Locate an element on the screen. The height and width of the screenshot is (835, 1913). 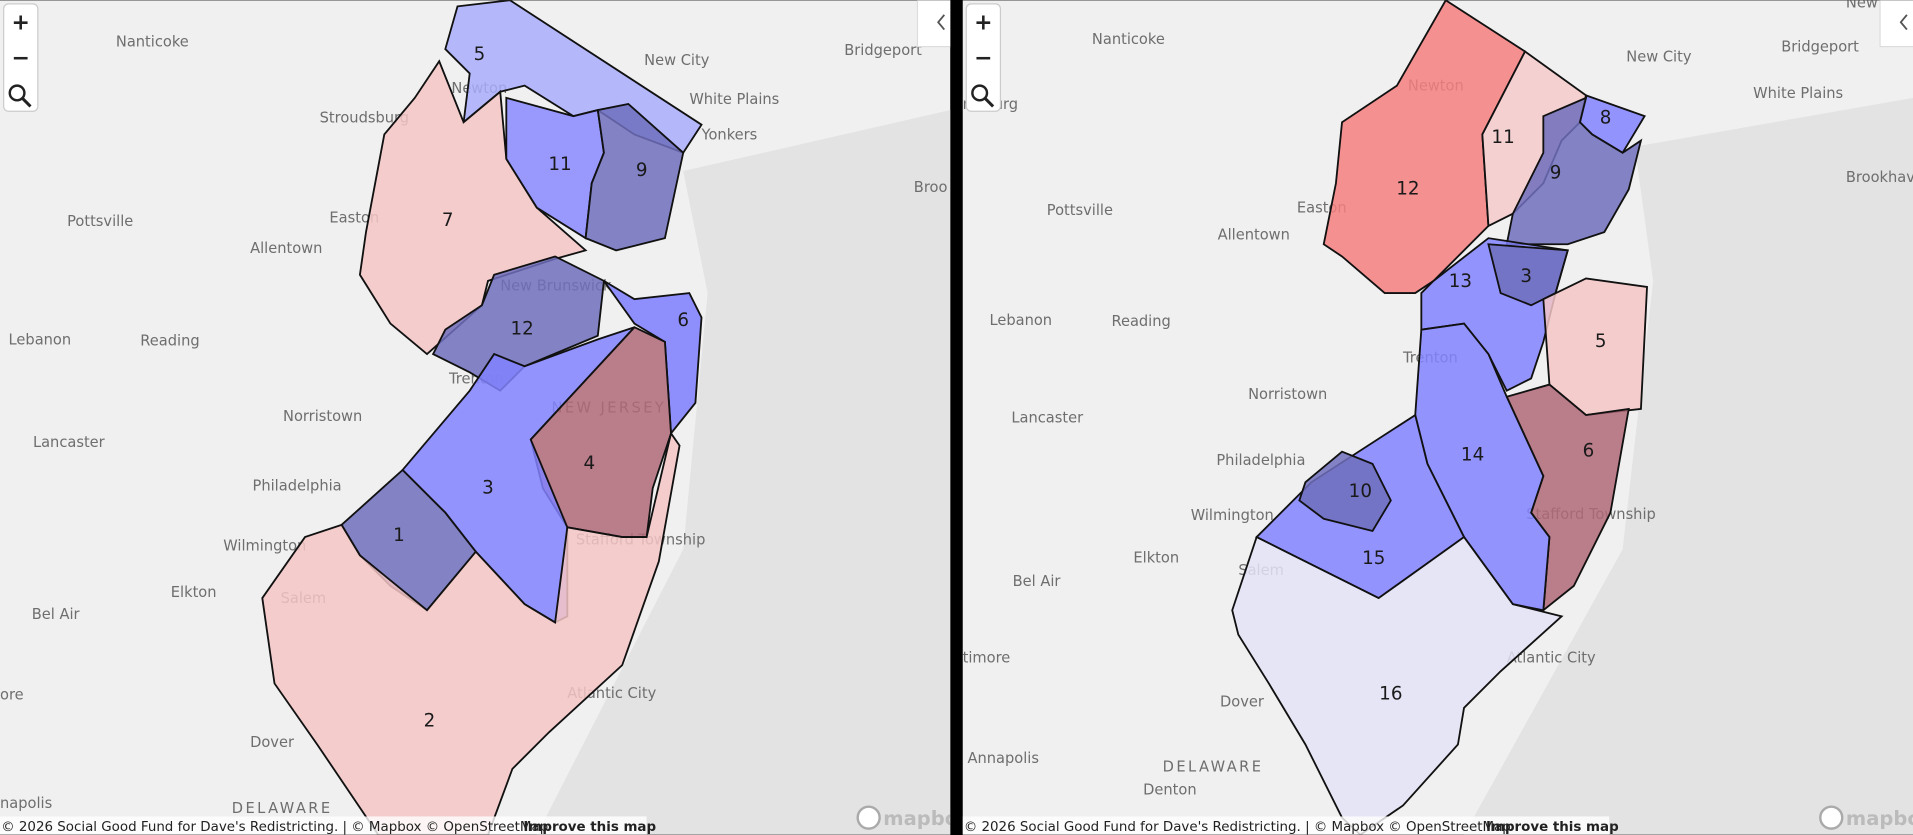
place-label: timore is located at coordinates (987, 658).